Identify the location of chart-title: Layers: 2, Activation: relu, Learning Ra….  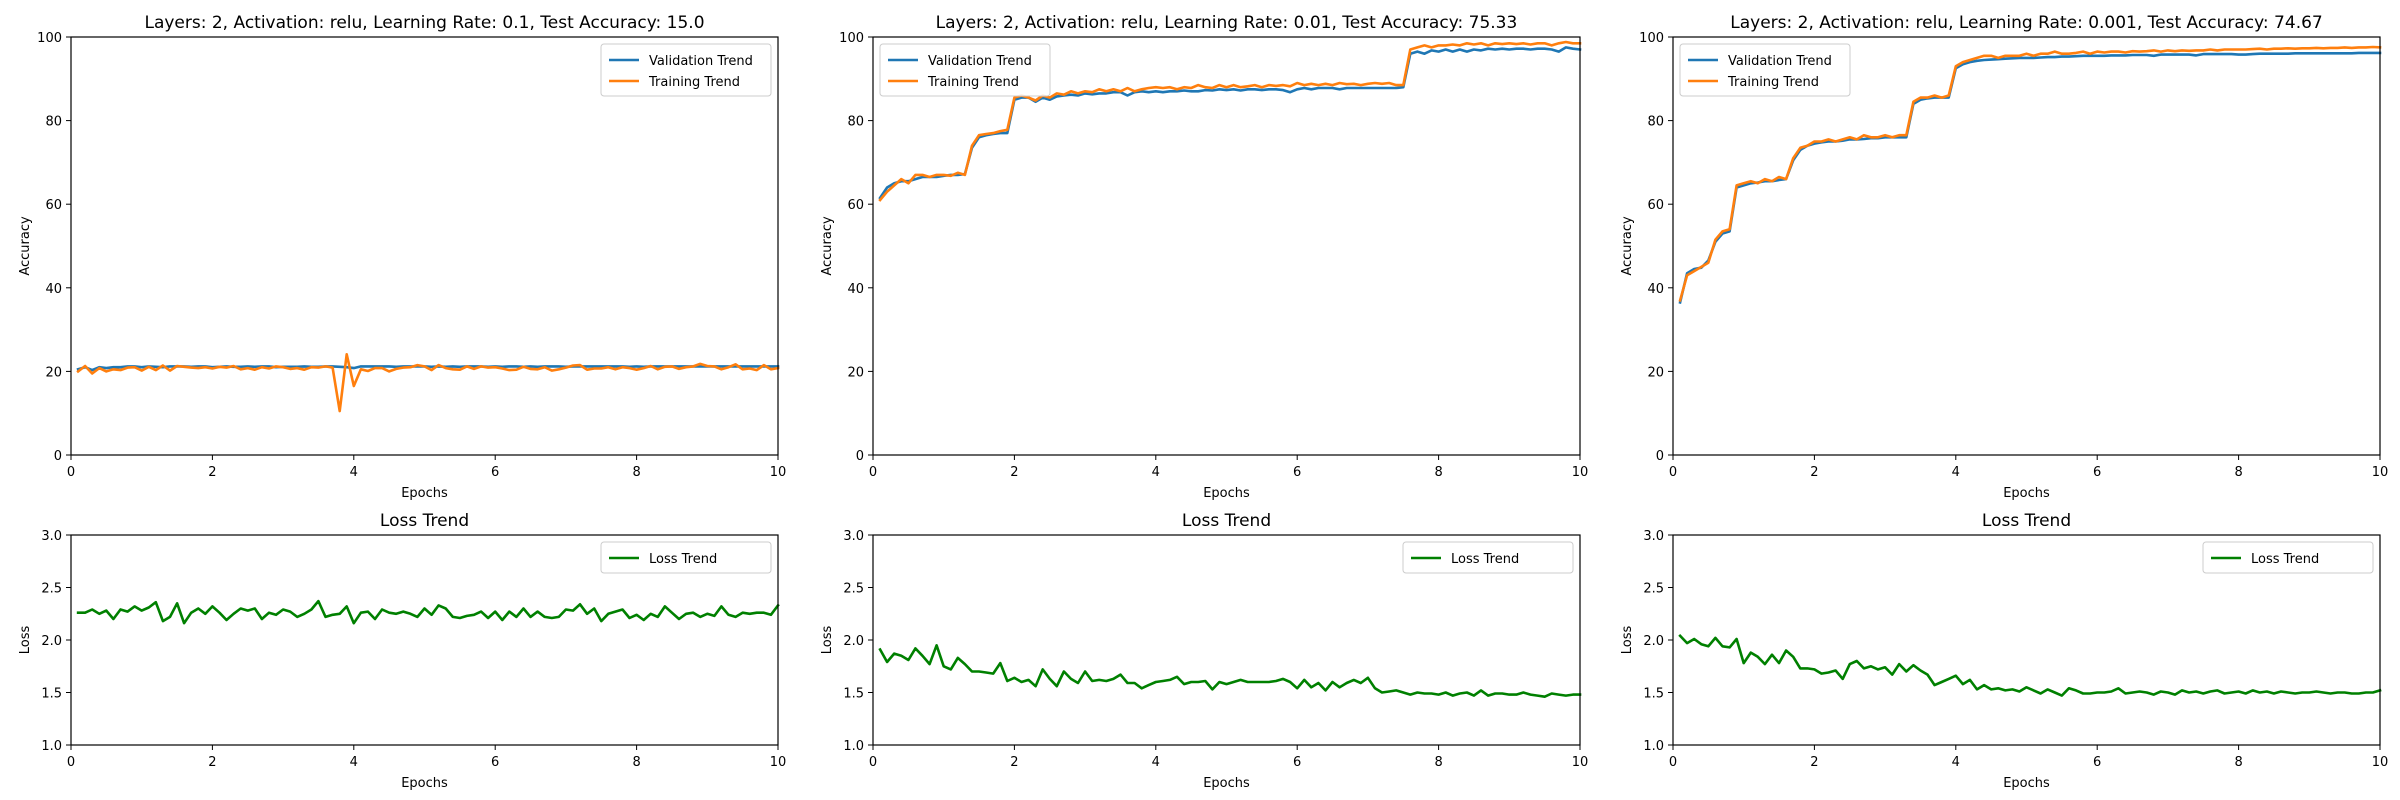
(2026, 23).